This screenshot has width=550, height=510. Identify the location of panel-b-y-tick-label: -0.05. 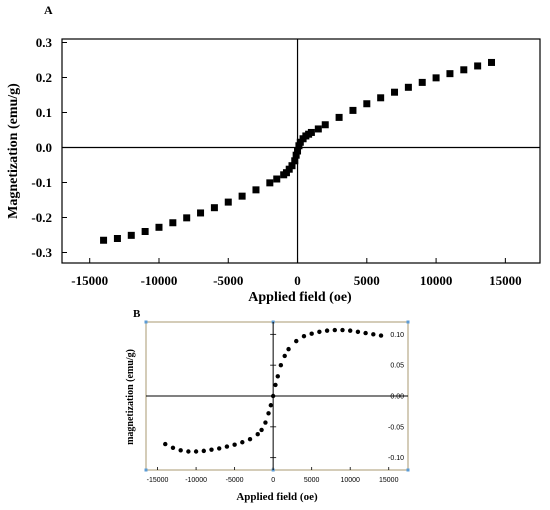
(396, 427).